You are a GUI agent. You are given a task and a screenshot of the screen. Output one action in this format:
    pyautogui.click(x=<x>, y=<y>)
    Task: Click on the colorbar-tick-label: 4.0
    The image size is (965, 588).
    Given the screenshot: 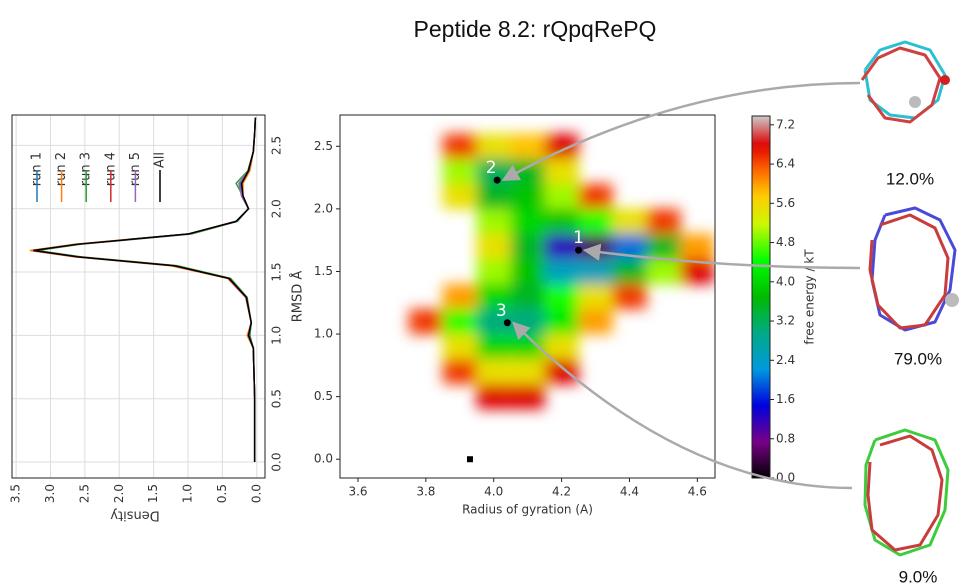 What is the action you would take?
    pyautogui.click(x=785, y=281)
    